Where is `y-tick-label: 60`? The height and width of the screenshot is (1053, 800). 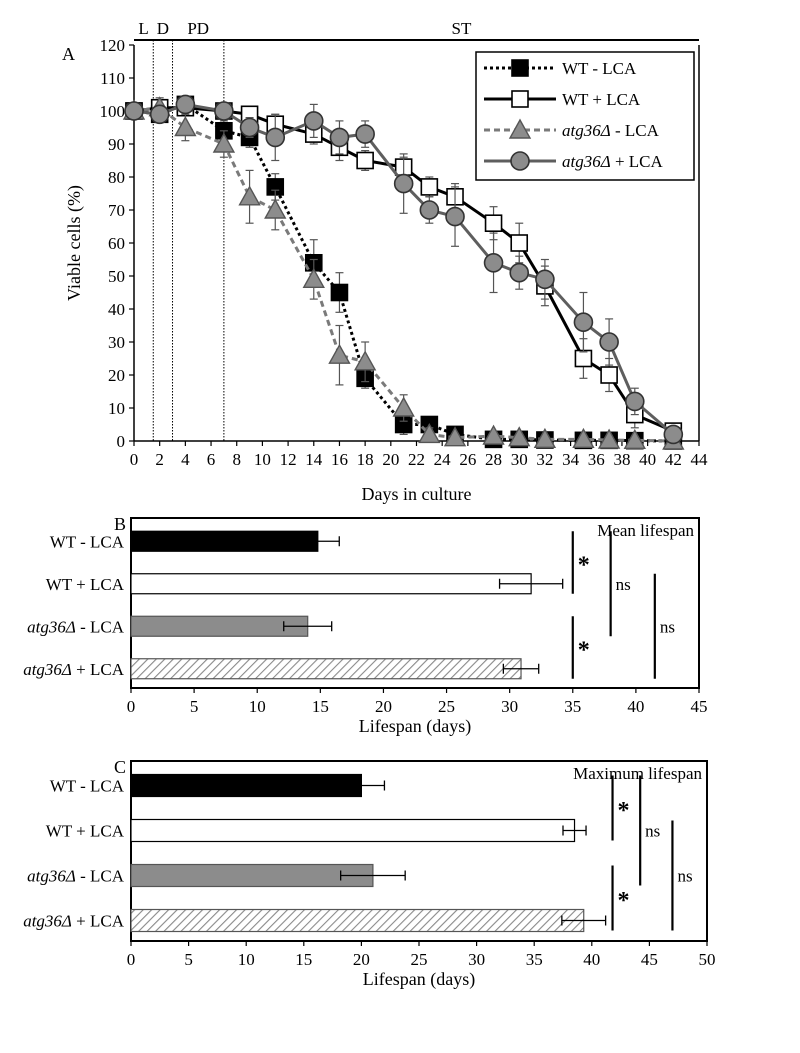
y-tick-label: 60 is located at coordinates (116, 243).